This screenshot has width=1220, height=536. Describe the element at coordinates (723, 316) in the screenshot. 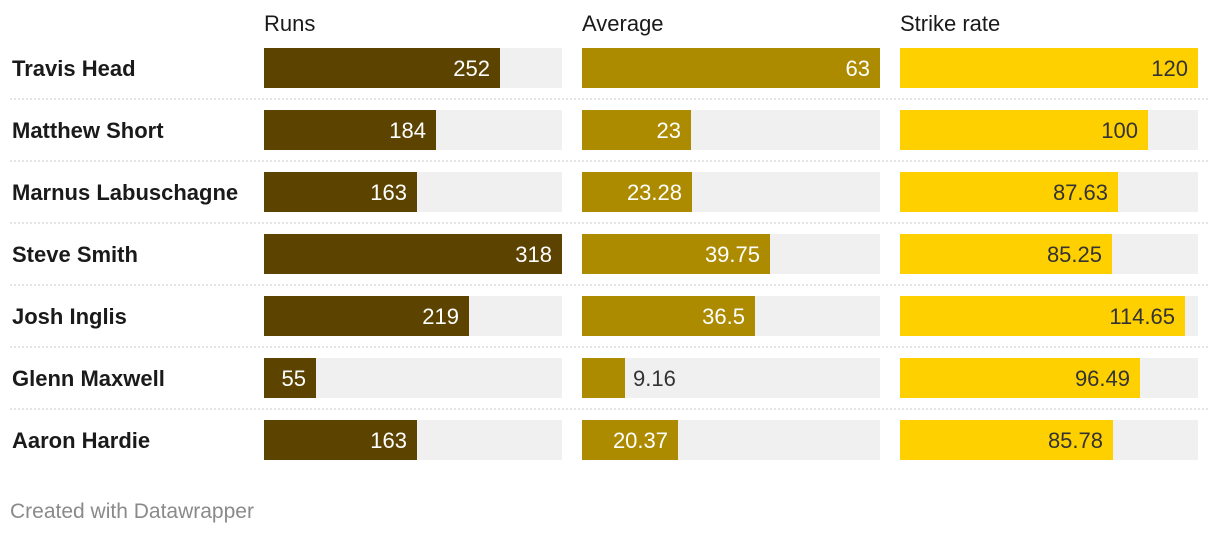

I see `data-label: 36.5` at that location.